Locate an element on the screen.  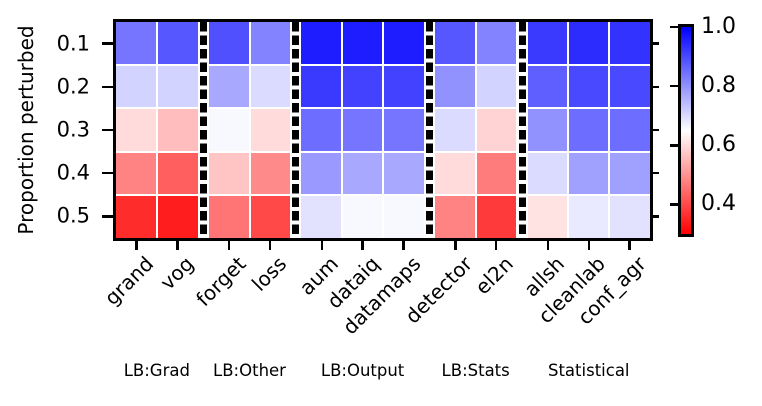
group-label: Statistical is located at coordinates (588, 370).